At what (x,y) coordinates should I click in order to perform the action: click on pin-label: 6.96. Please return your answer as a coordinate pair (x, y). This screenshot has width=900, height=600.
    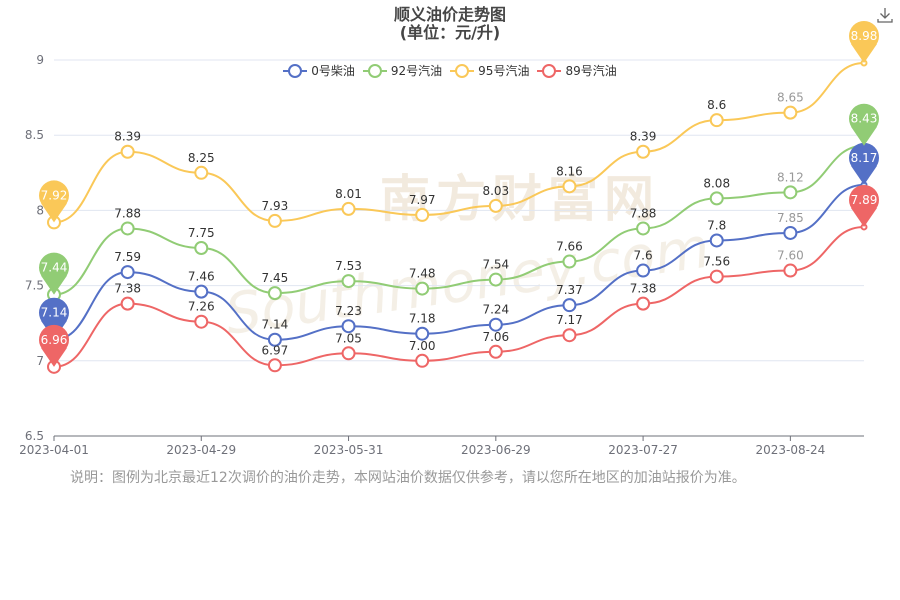
    Looking at the image, I should click on (54, 340).